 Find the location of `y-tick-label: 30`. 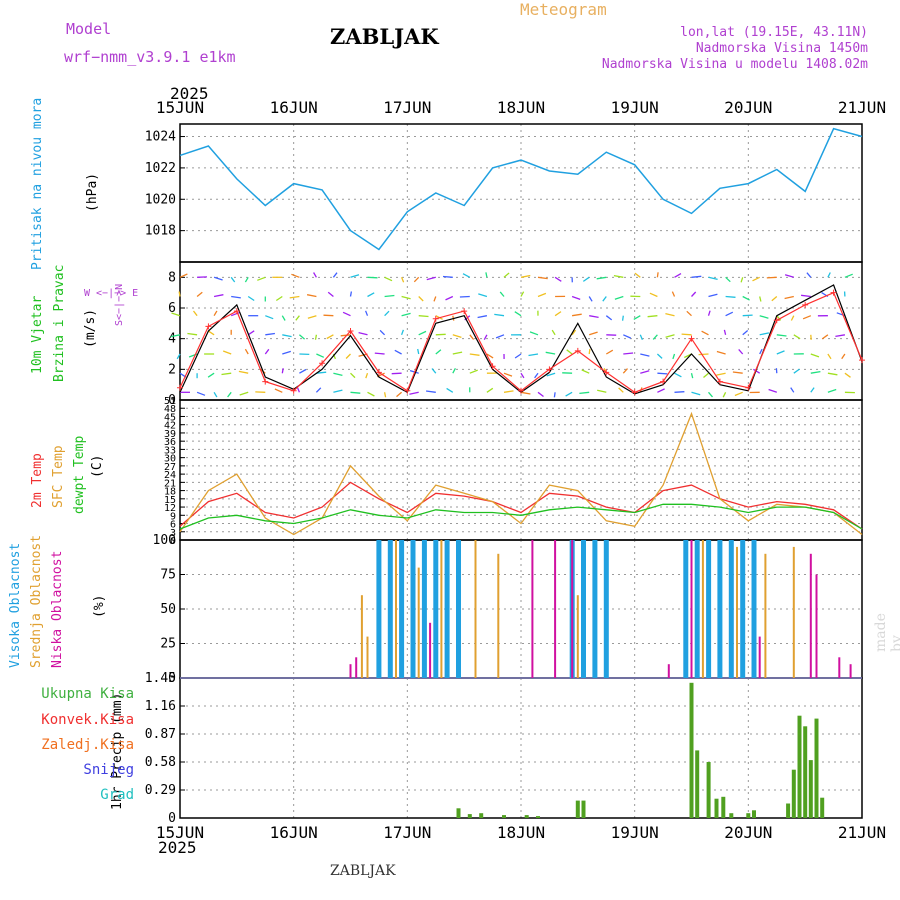

y-tick-label: 30 is located at coordinates (170, 459).